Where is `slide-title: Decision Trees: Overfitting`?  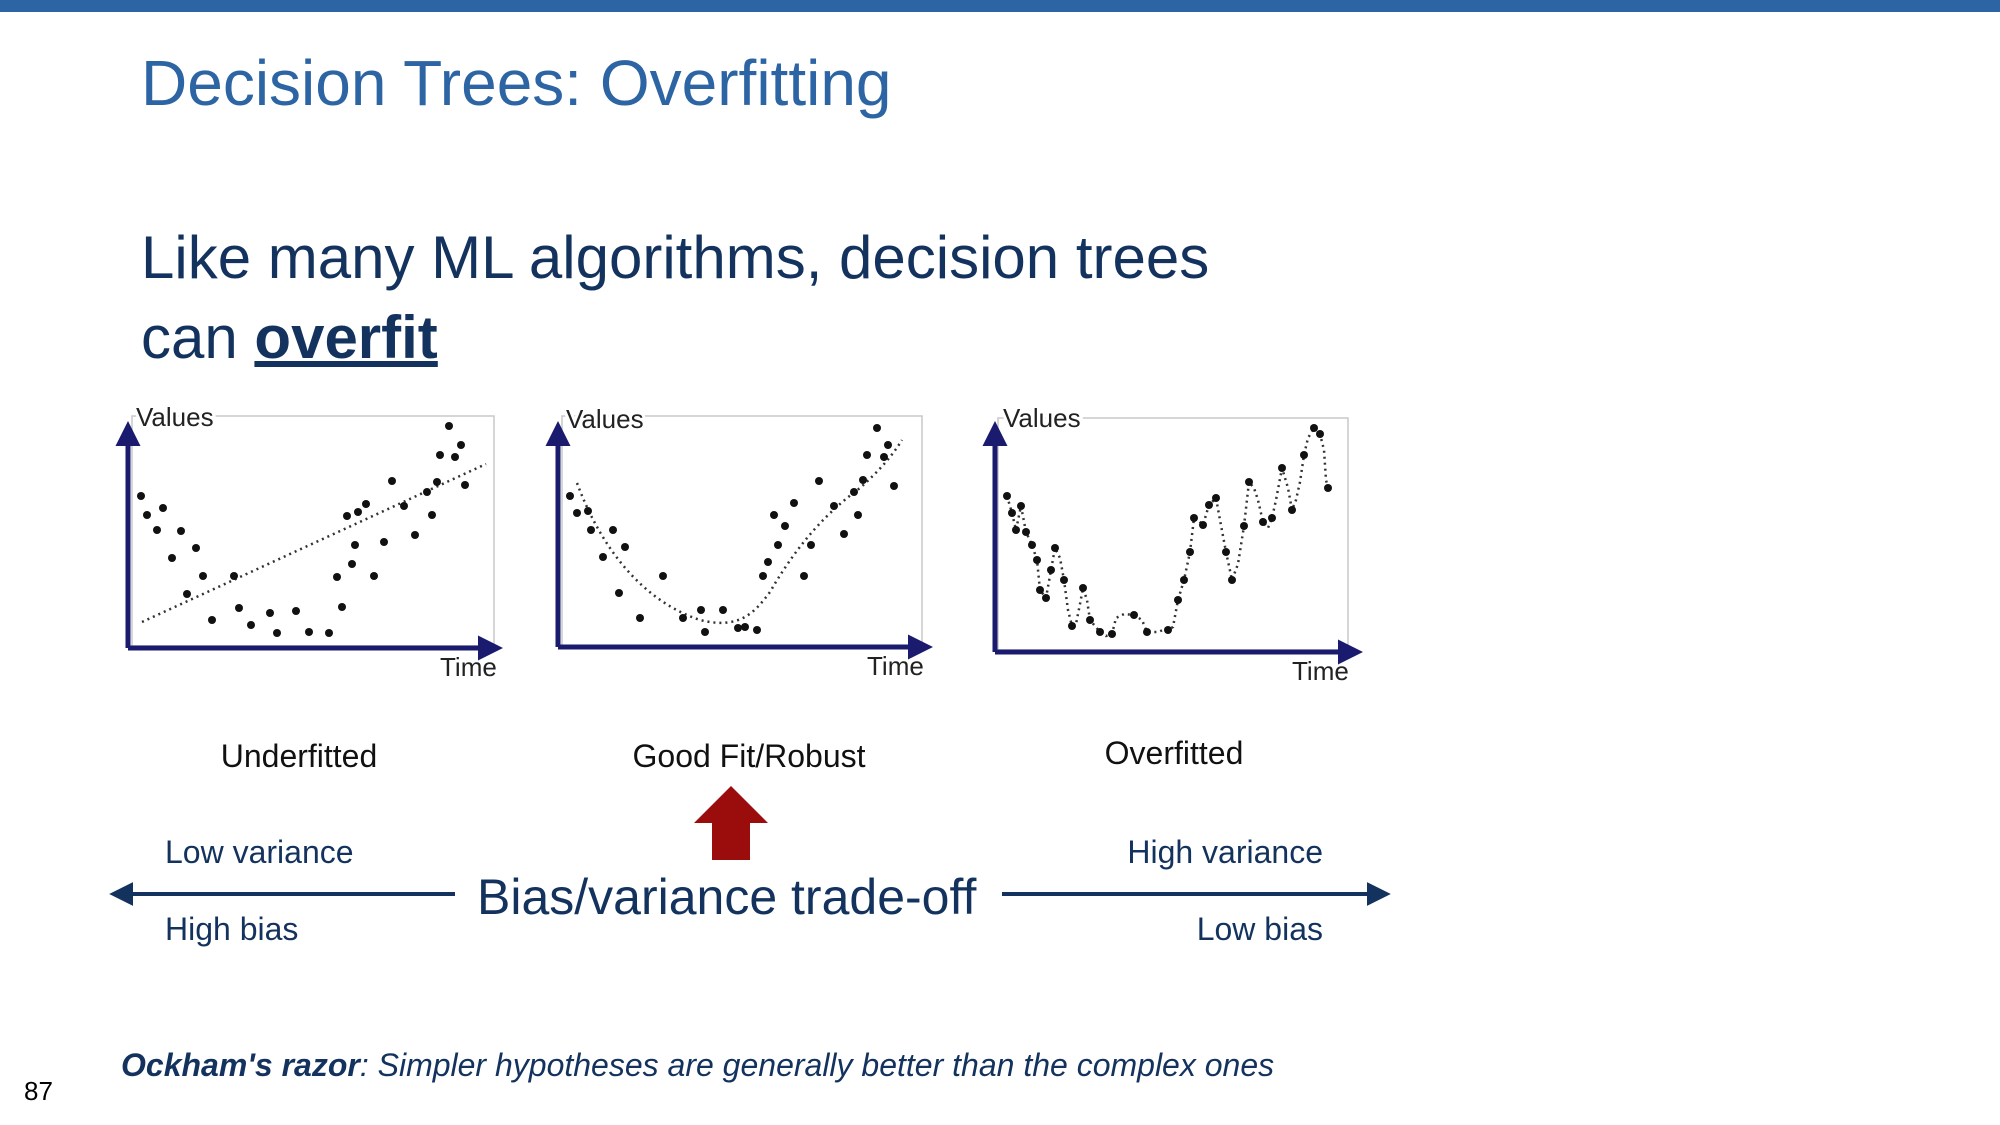 slide-title: Decision Trees: Overfitting is located at coordinates (516, 83).